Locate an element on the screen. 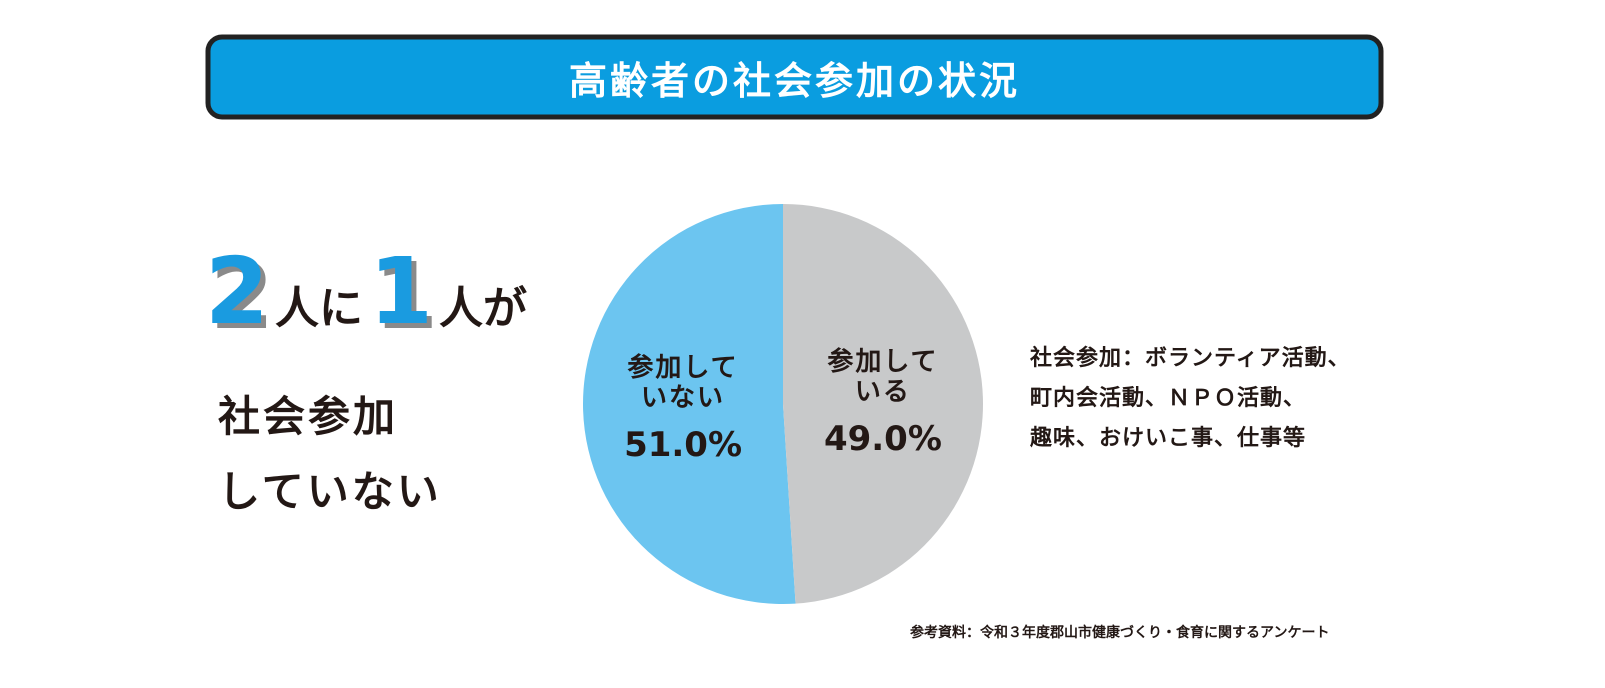 The height and width of the screenshot is (688, 1605). headline-line: 社会参加 is located at coordinates (308, 416).